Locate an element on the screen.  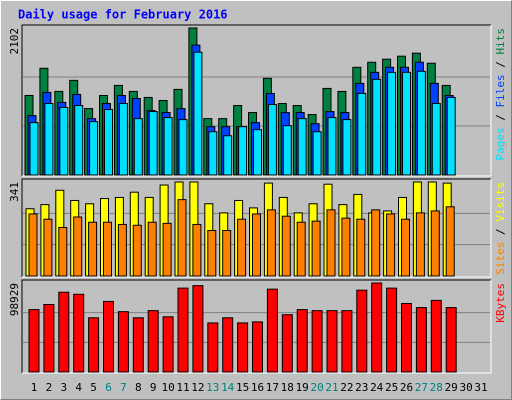
x-tick-label: 16 is located at coordinates (257, 387).